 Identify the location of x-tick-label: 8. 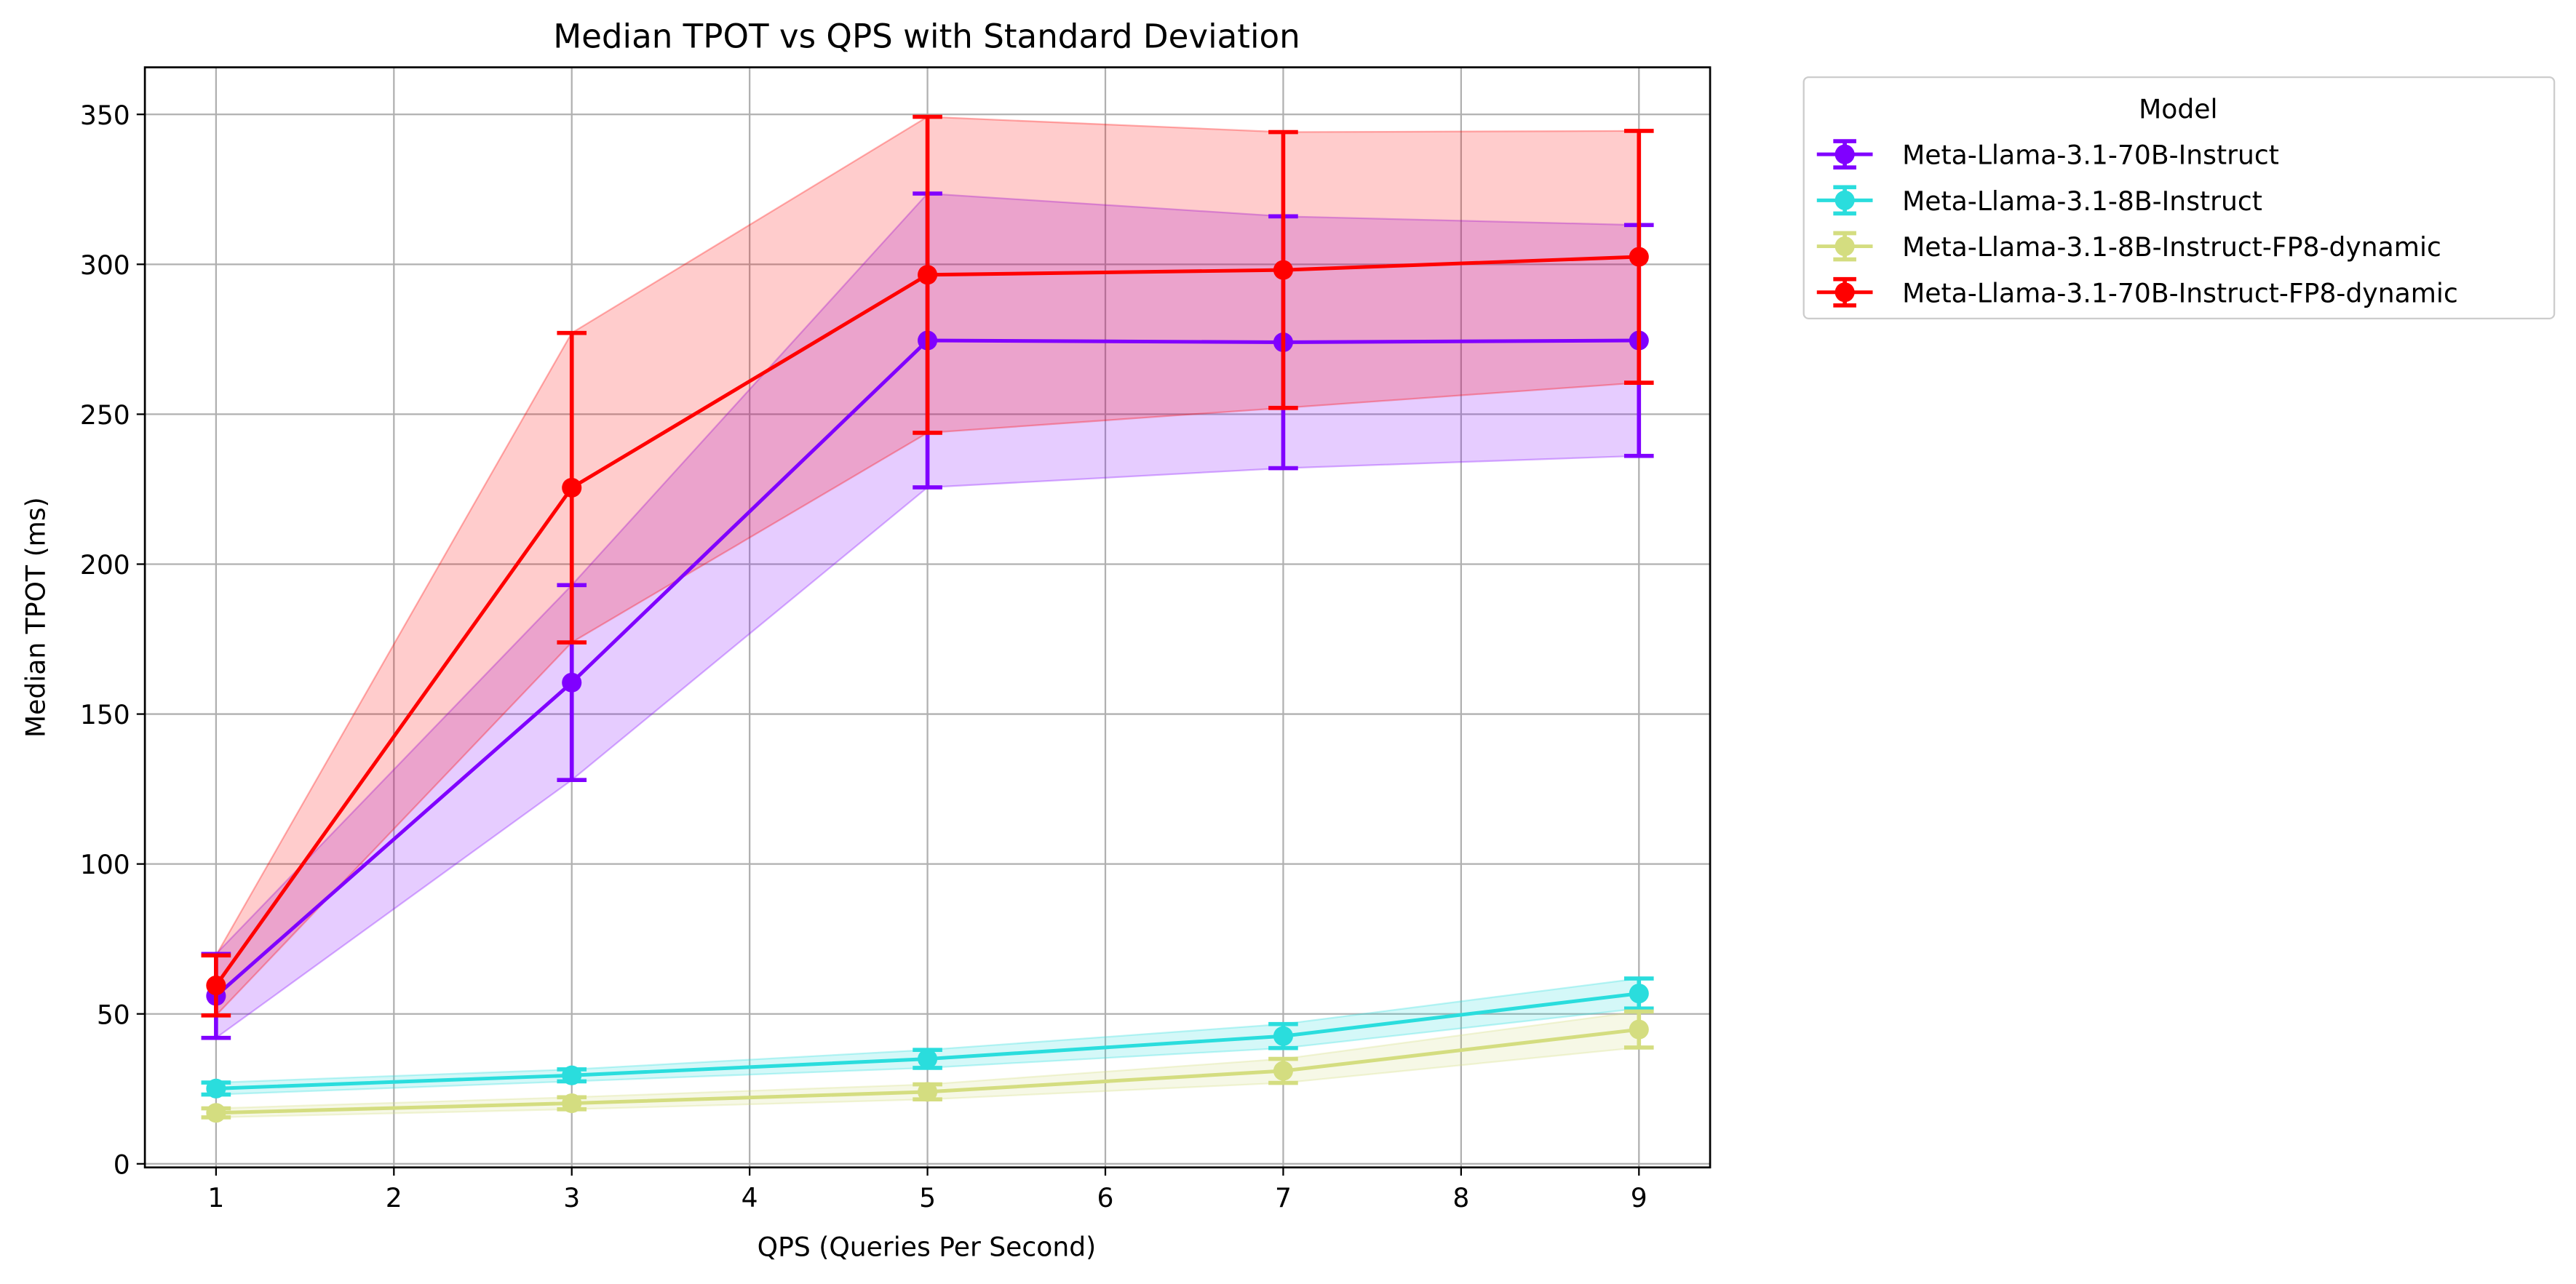
(1460, 1197).